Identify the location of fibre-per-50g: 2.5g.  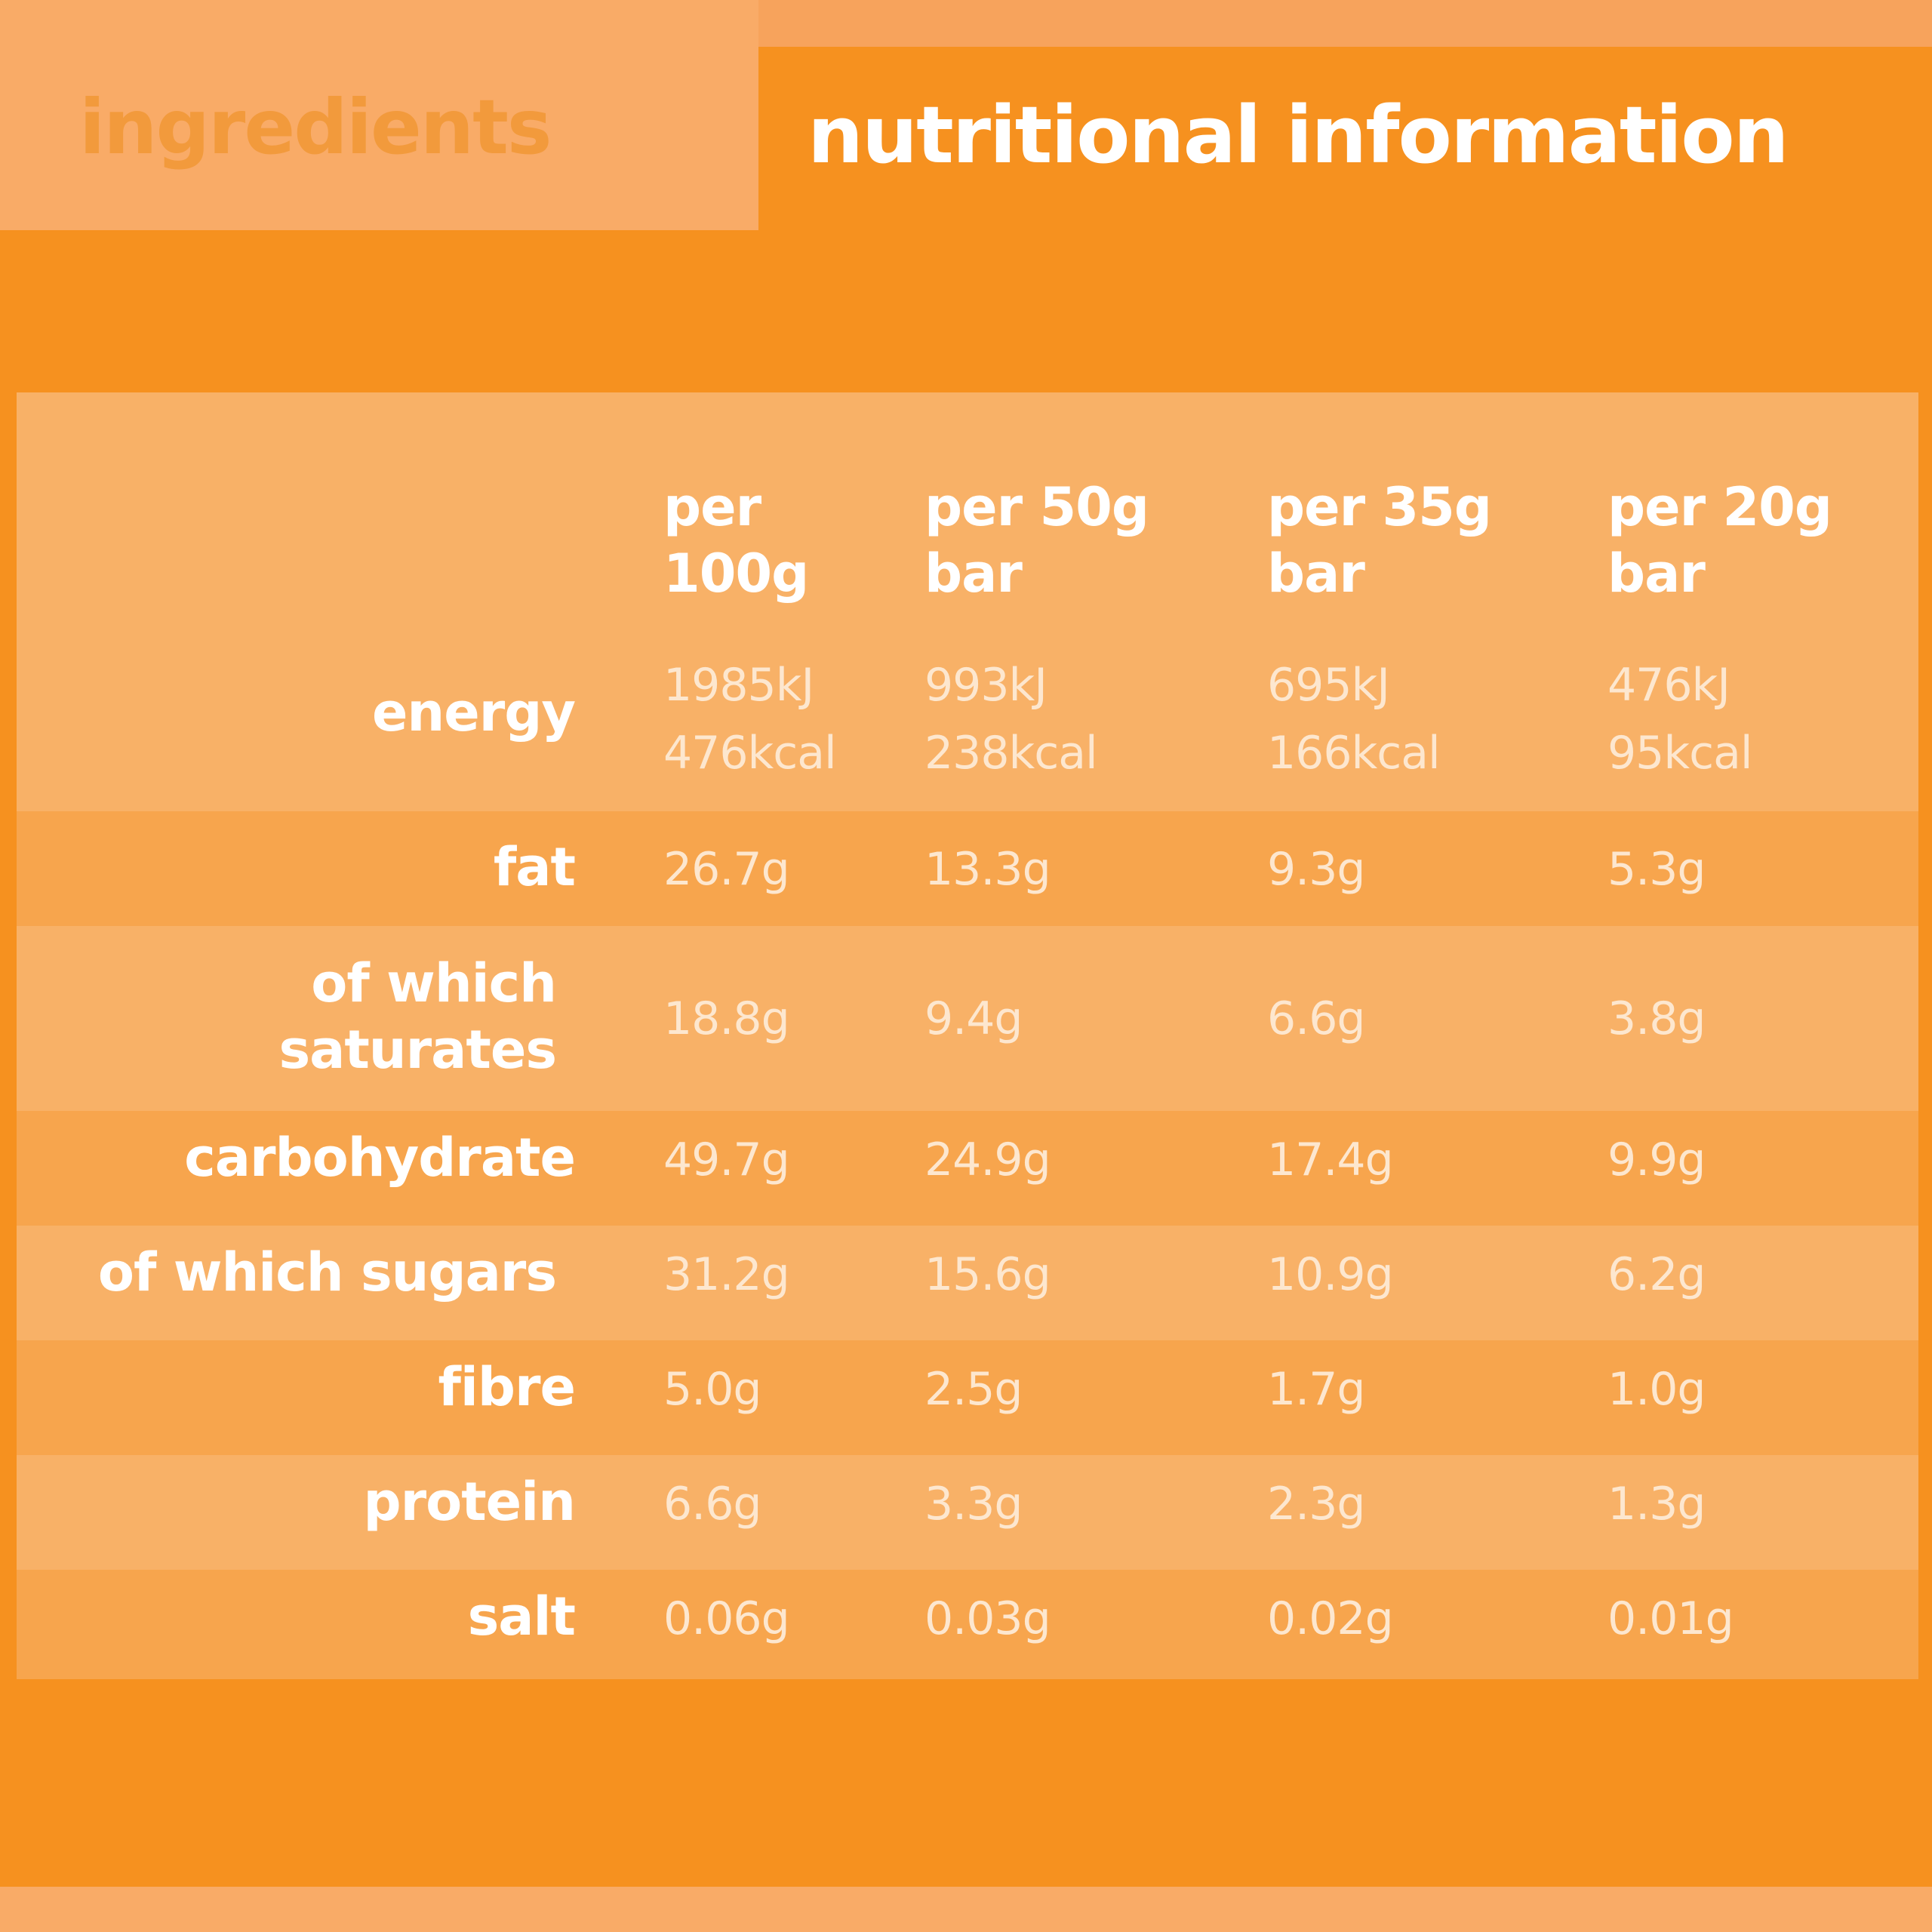
(973, 1389).